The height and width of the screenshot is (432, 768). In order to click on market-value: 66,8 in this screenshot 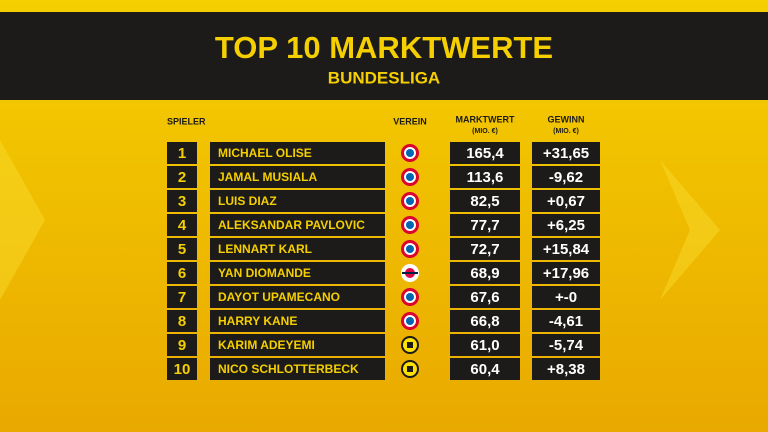, I will do `click(484, 321)`.